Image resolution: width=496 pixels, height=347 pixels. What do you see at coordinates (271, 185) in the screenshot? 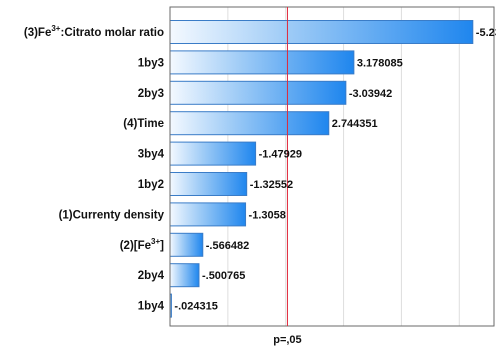
I see `value-label: -1.32552` at bounding box center [271, 185].